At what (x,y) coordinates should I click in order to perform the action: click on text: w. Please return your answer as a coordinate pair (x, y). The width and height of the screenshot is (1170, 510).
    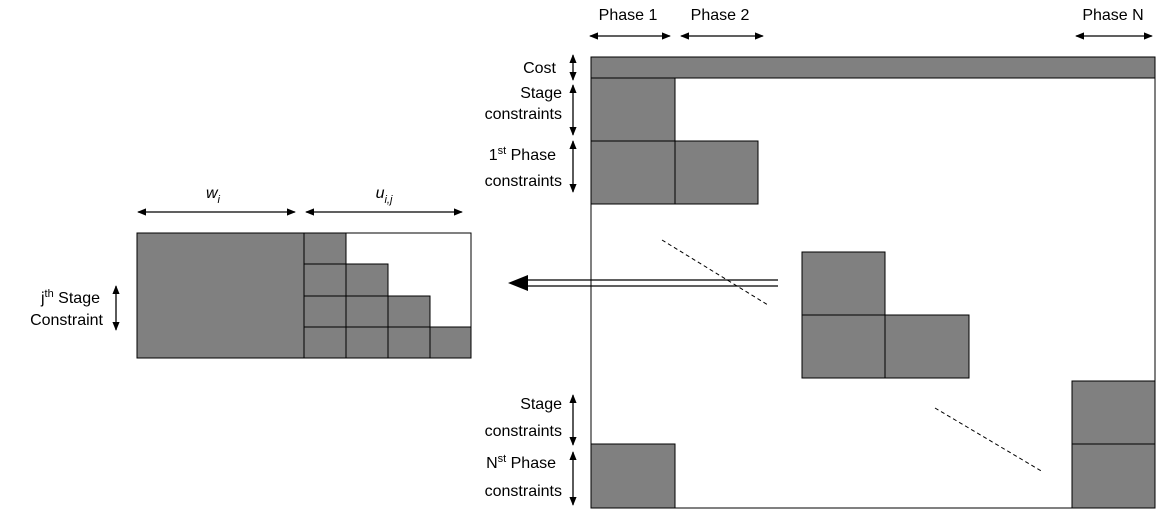
    Looking at the image, I should click on (212, 193).